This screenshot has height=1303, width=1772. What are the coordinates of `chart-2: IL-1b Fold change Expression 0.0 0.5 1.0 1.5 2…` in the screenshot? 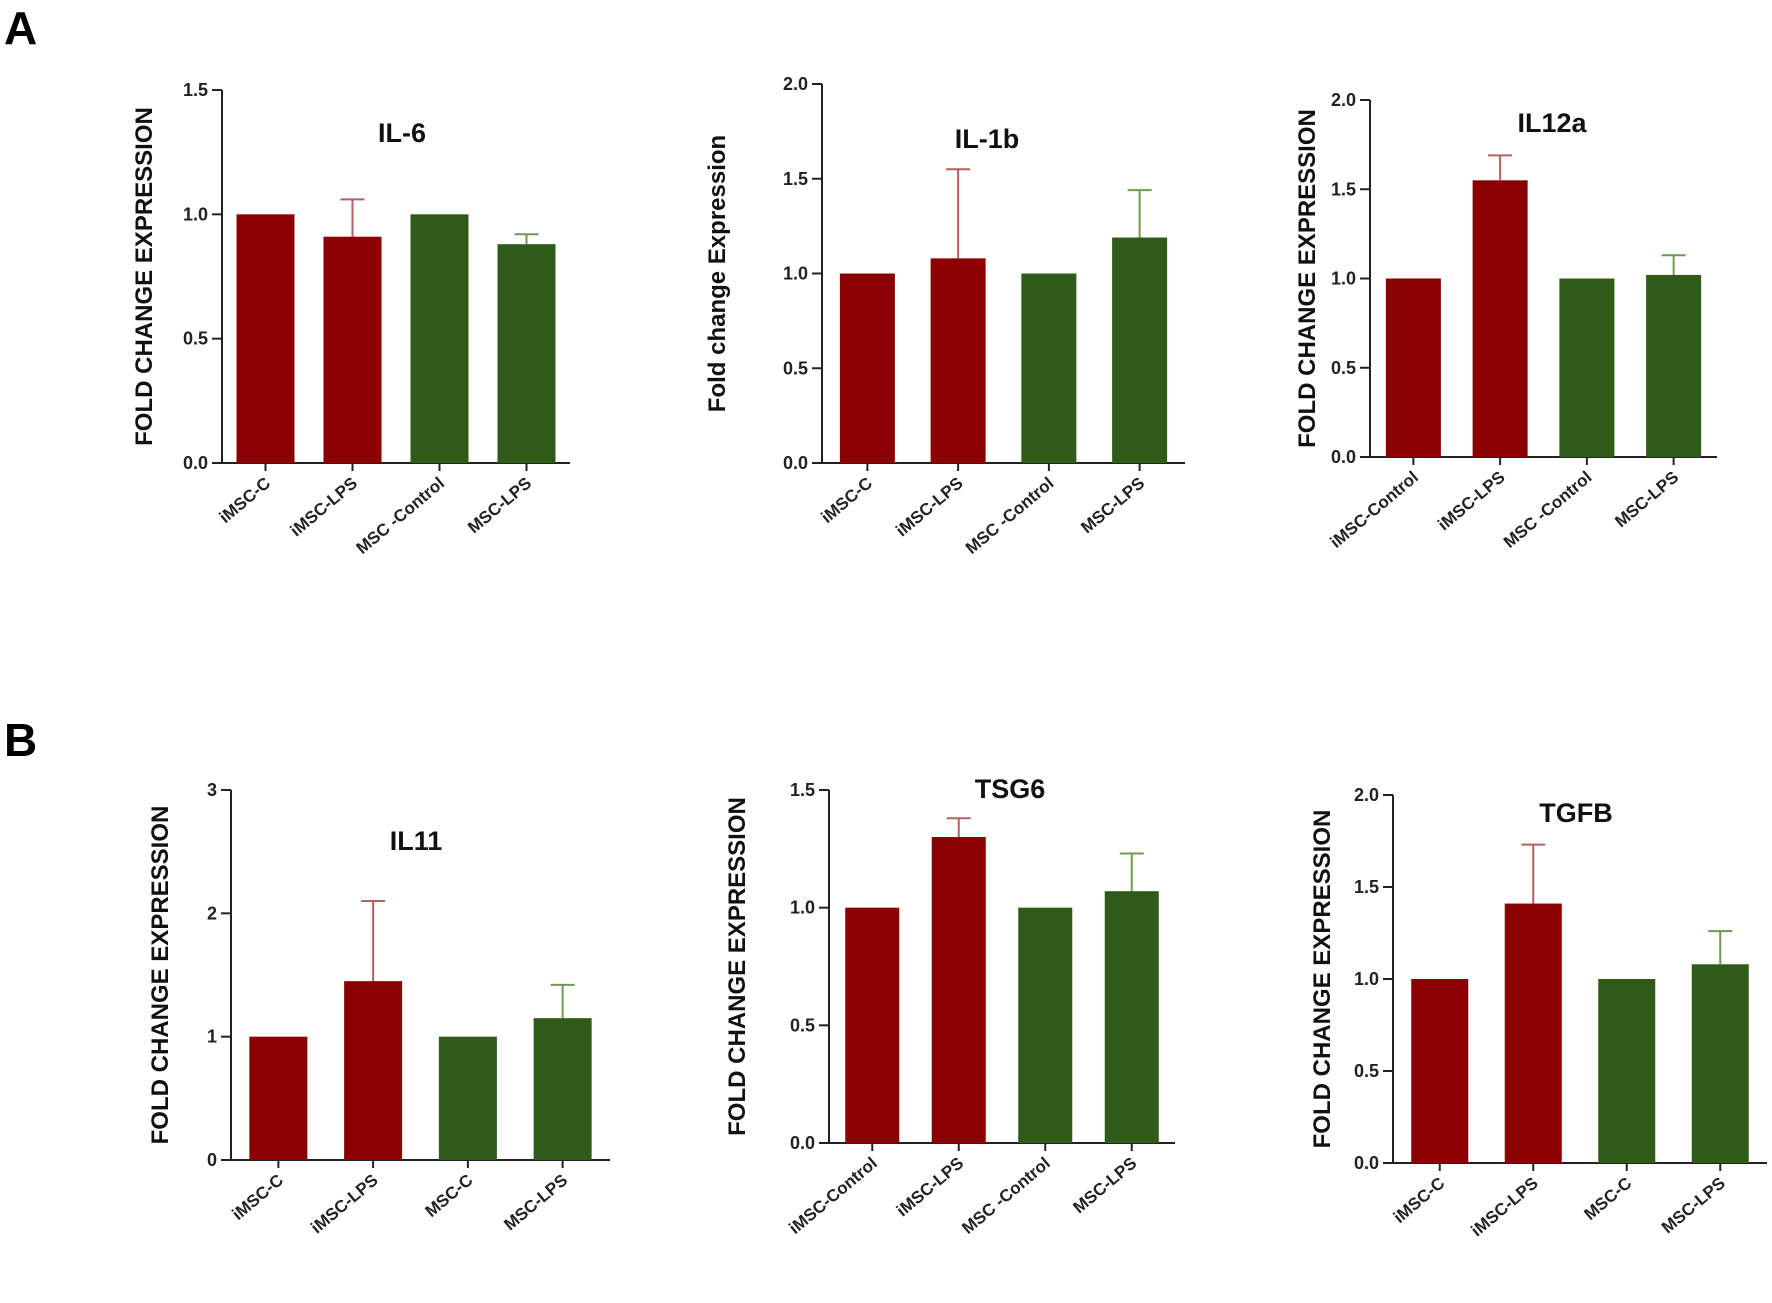 It's located at (944, 316).